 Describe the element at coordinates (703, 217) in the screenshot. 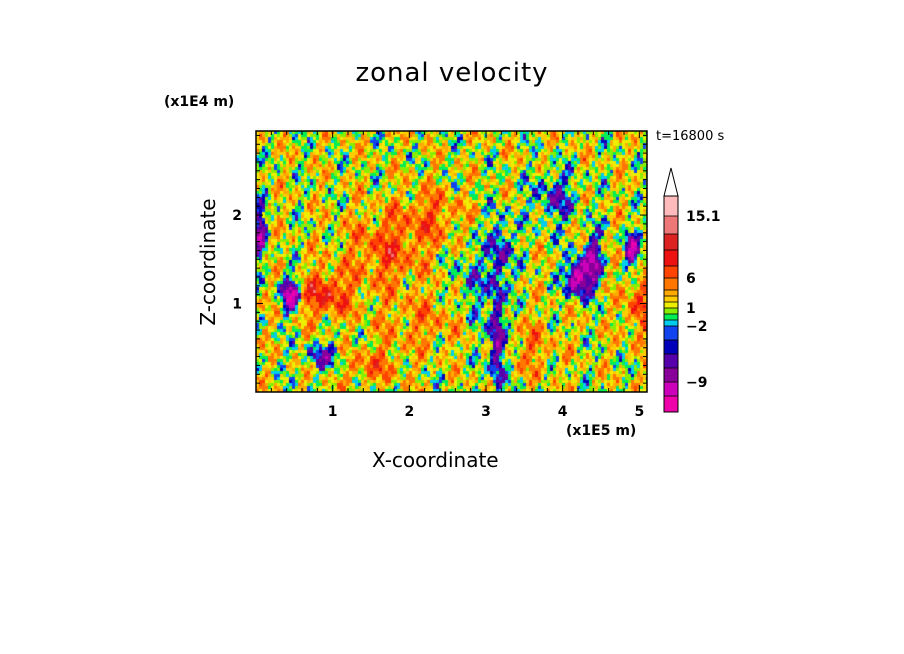

I see `colorbar-tick-label: 15.1` at that location.